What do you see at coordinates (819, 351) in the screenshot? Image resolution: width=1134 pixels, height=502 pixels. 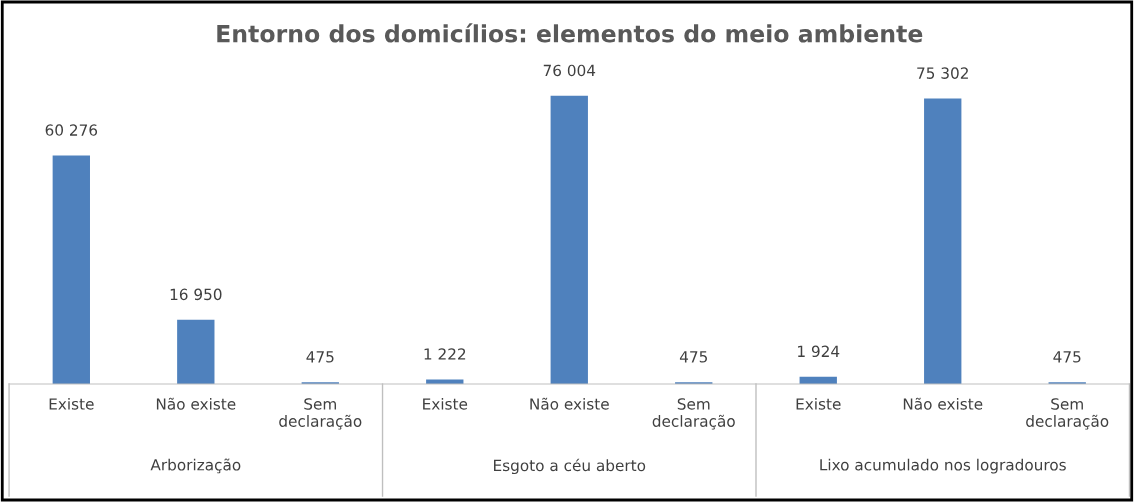 I see `data-label: 1 924` at bounding box center [819, 351].